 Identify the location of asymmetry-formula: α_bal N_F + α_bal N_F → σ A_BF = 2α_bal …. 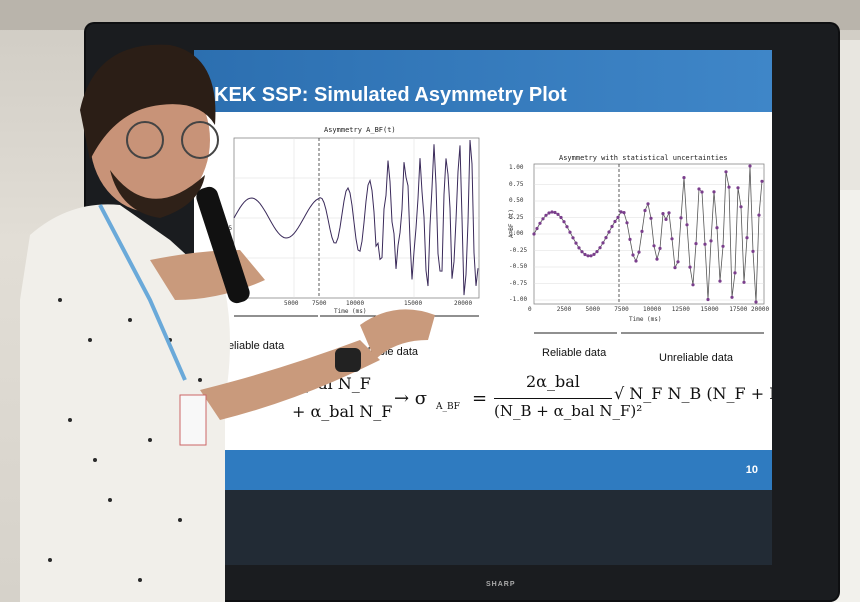
(488, 405).